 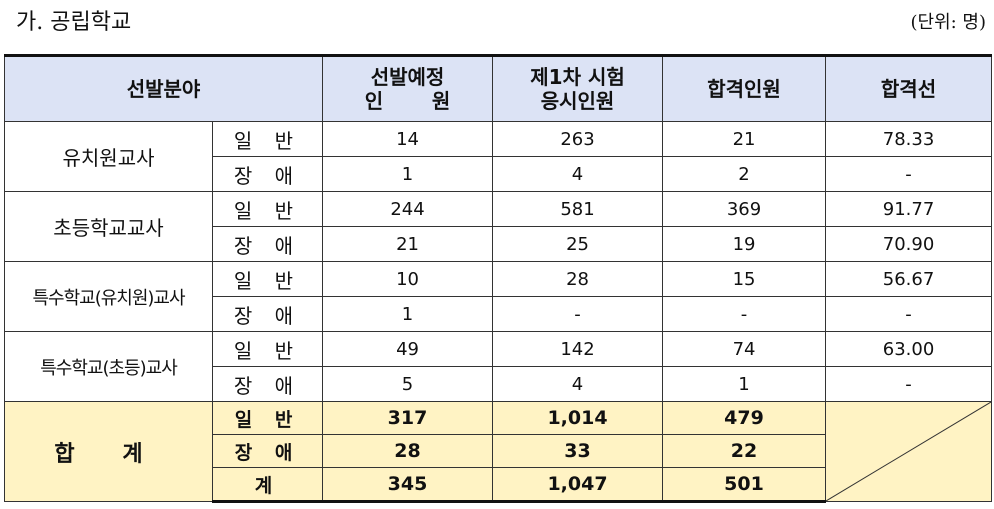 I want to click on header-planned-line1: 선발예정, so click(x=407, y=77).